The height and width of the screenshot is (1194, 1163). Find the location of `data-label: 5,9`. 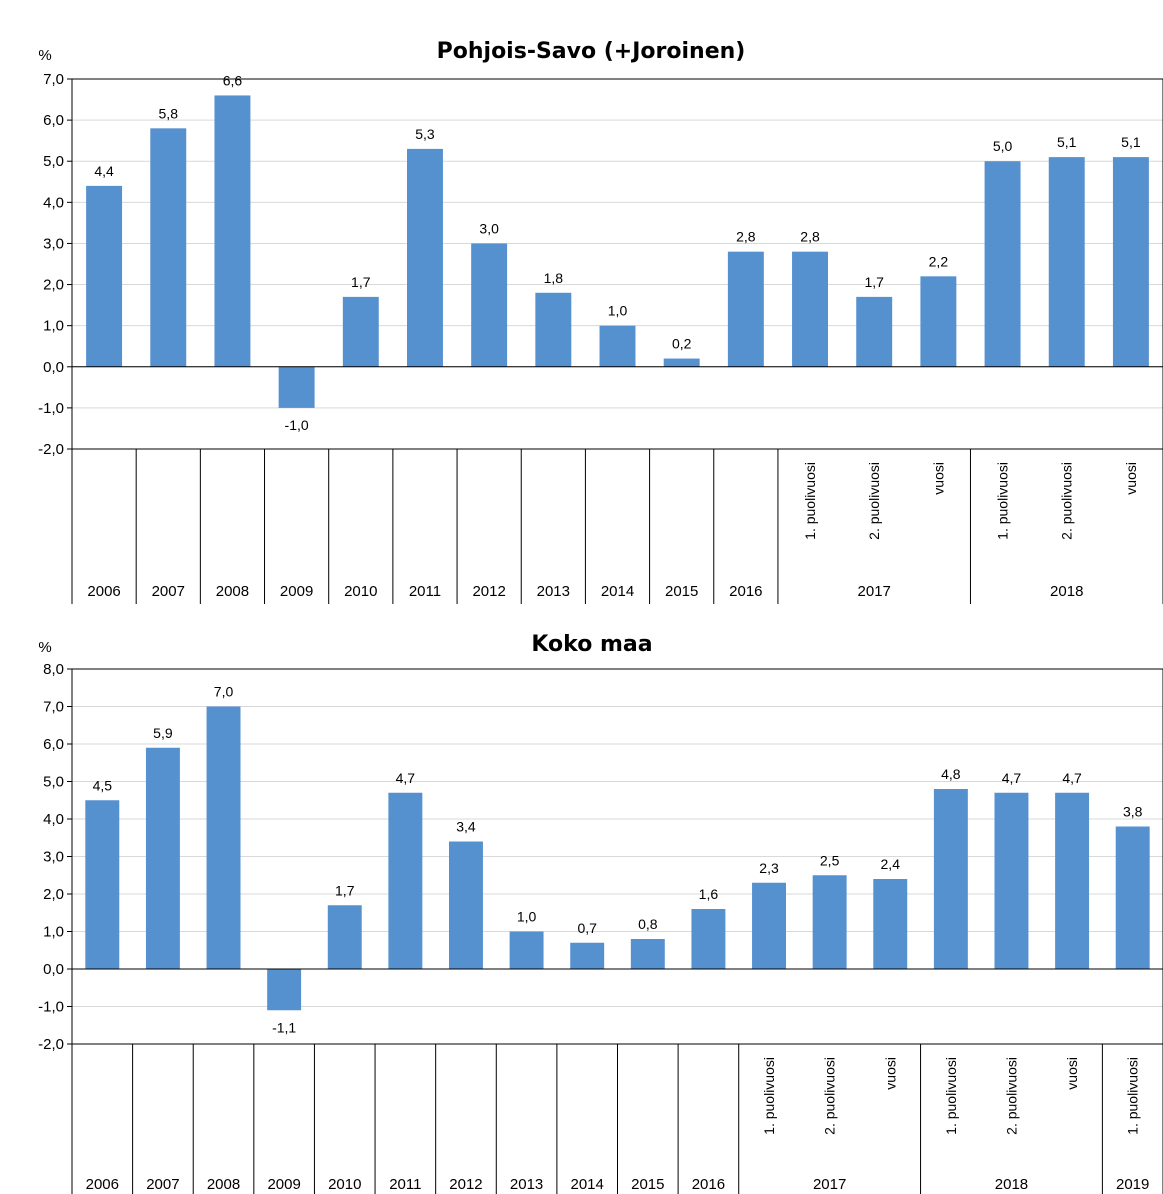

data-label: 5,9 is located at coordinates (163, 733).